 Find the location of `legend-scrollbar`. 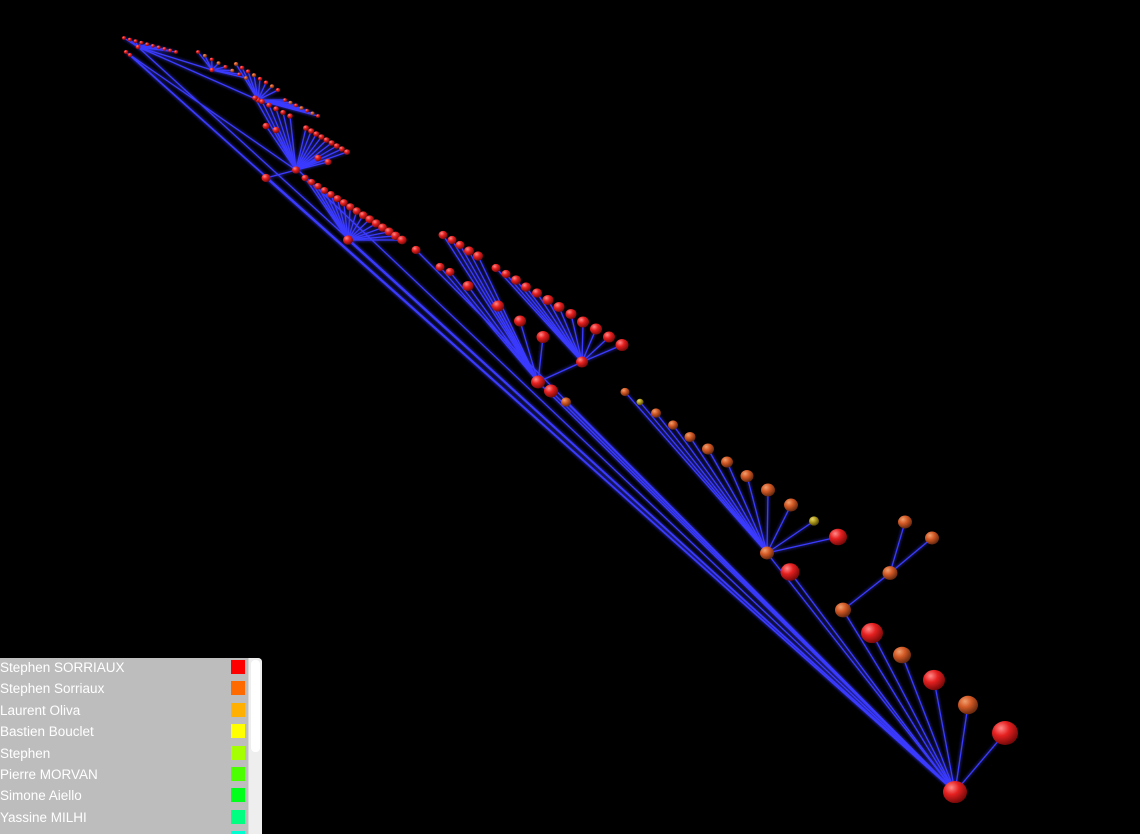

legend-scrollbar is located at coordinates (255, 746).